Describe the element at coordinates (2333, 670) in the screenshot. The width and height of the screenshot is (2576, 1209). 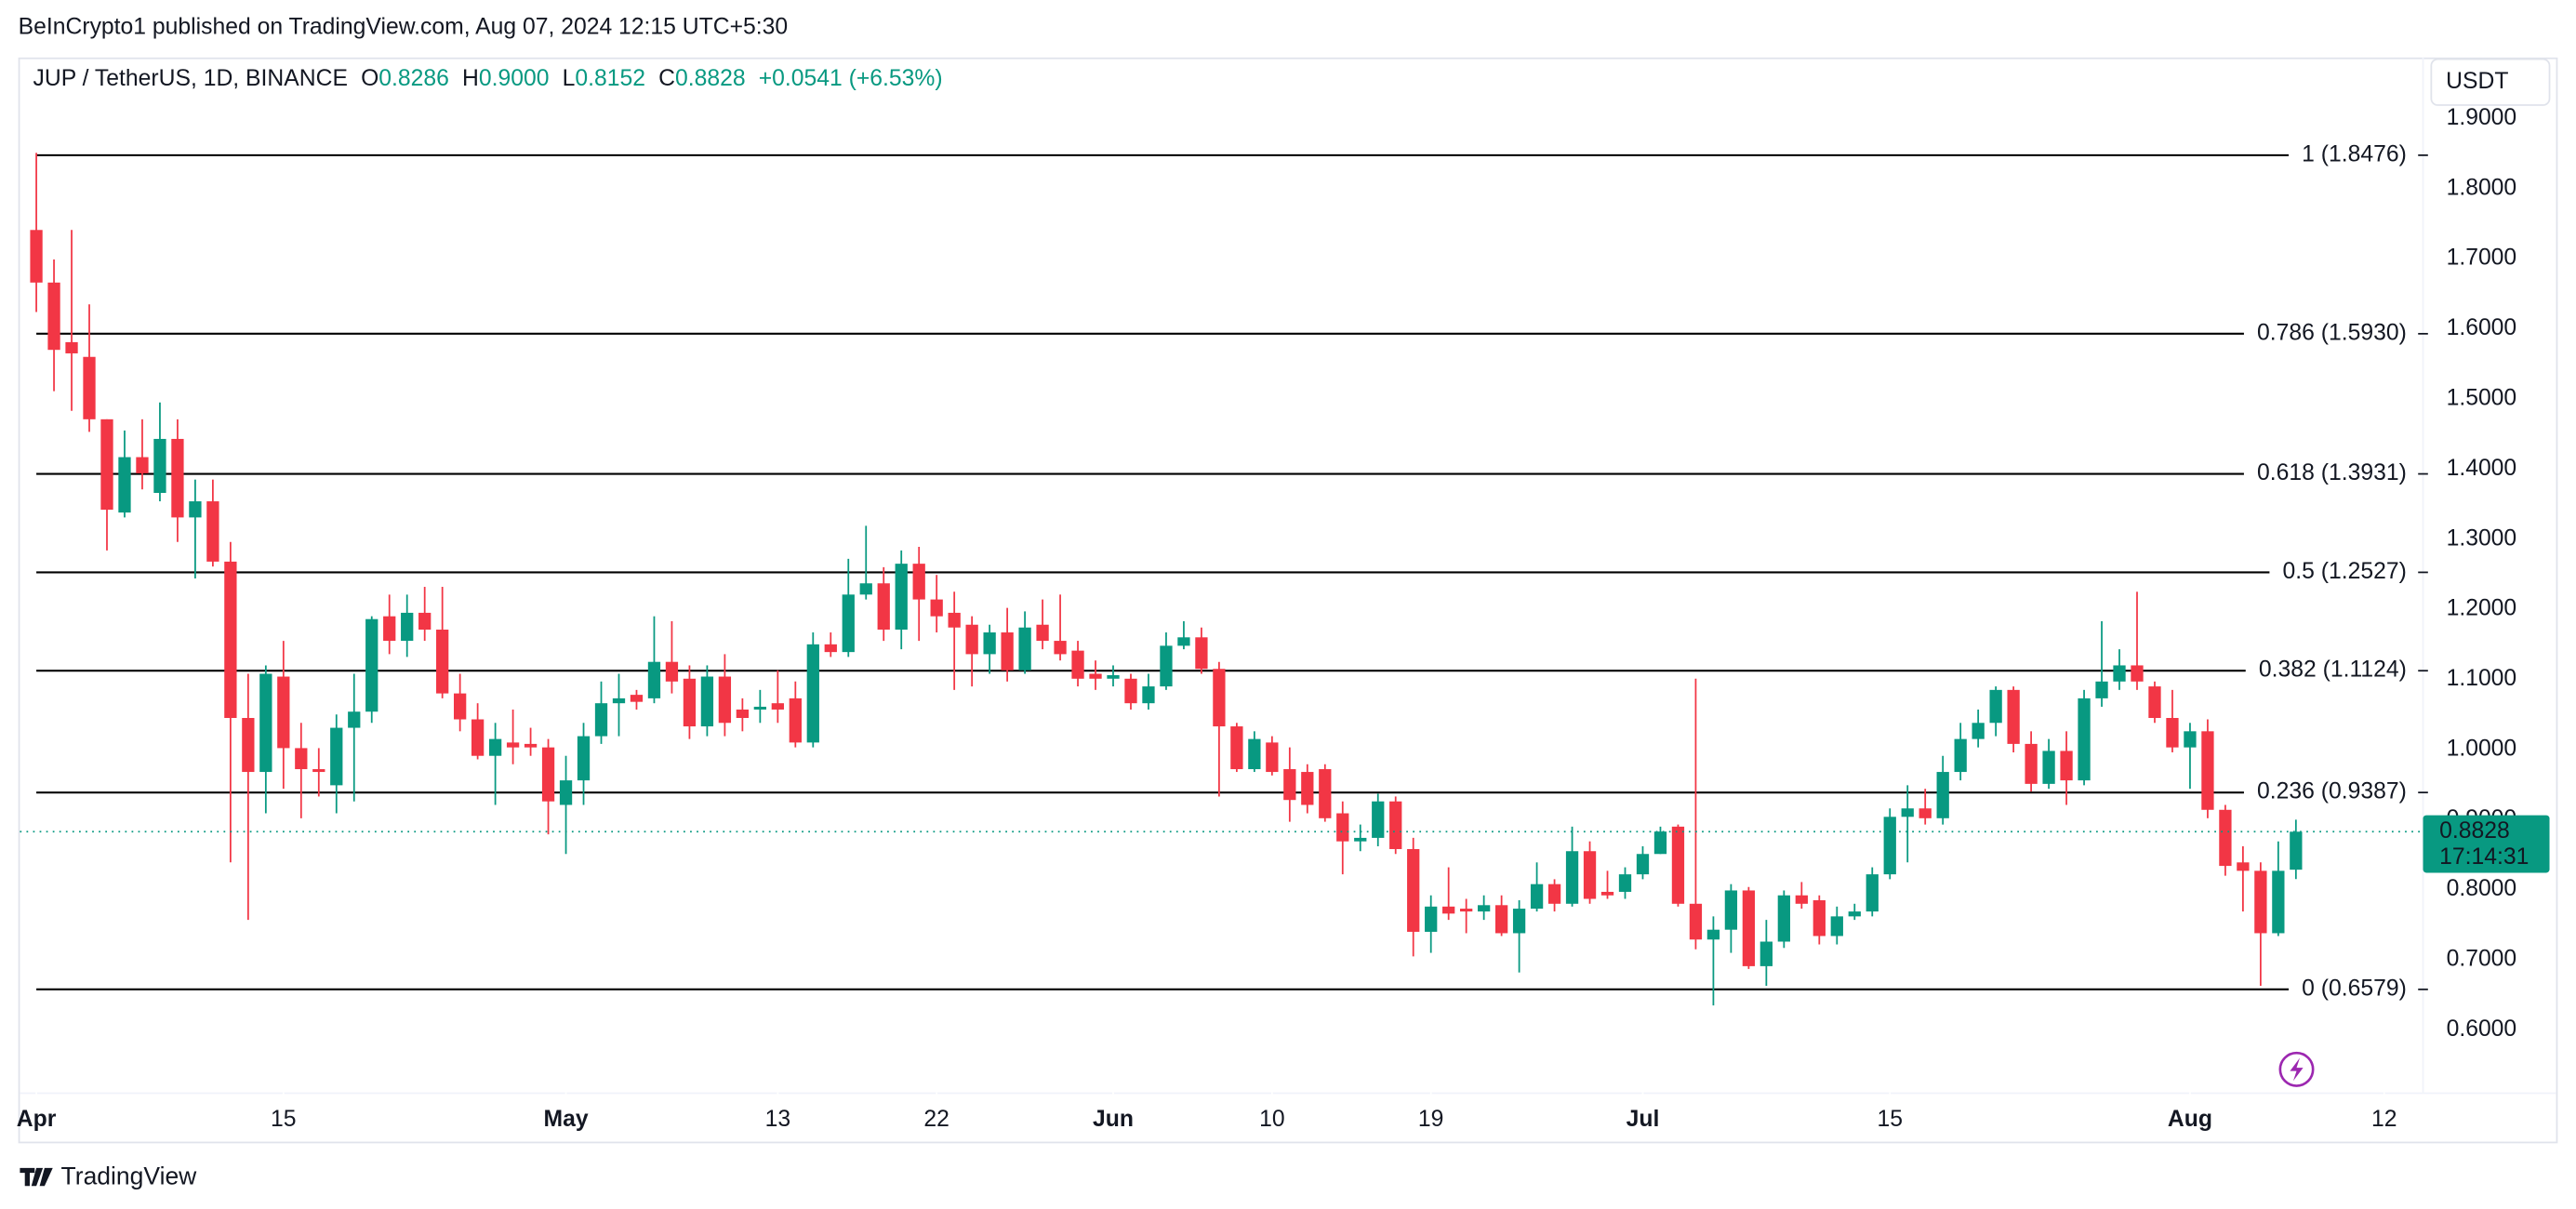
I see `fib-label: 0.382 (1.1124)` at that location.